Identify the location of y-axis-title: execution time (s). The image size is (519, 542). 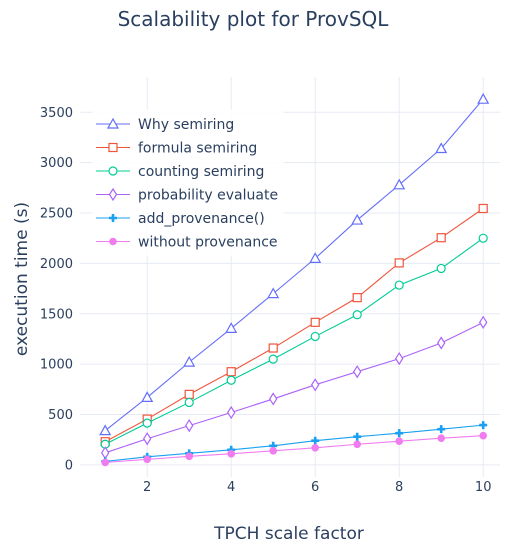
(22, 279).